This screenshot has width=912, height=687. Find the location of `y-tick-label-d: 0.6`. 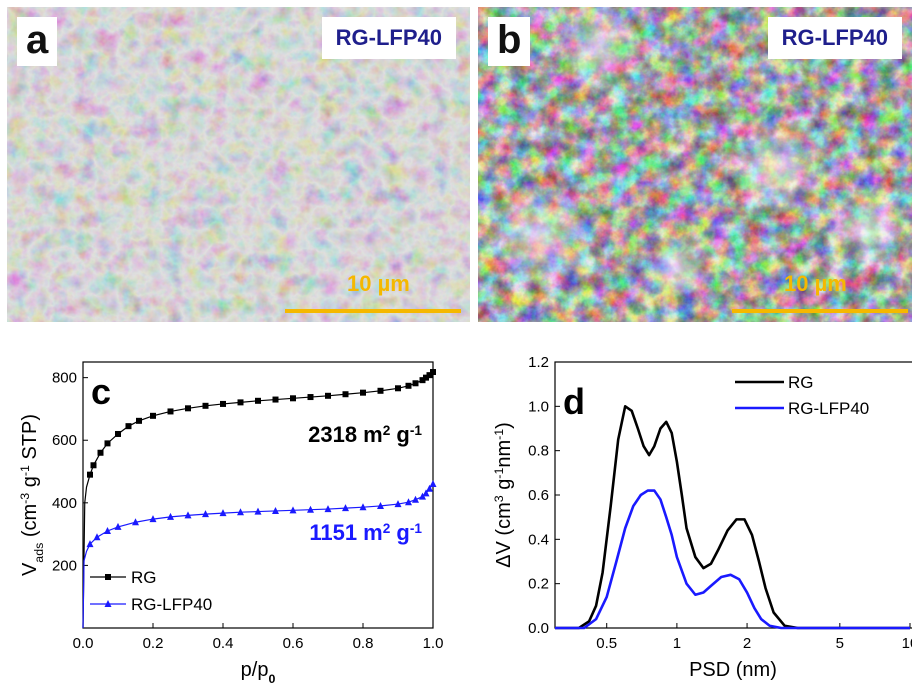

y-tick-label-d: 0.6 is located at coordinates (538, 495).